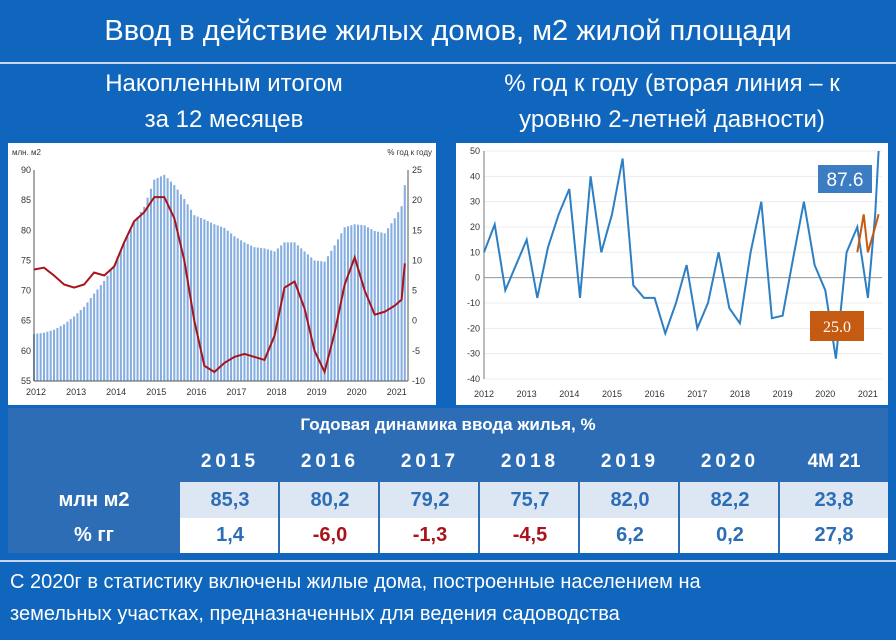  What do you see at coordinates (224, 102) in the screenshot?
I see `subtitle-left: Накопленным итогом за 12 месяцев` at bounding box center [224, 102].